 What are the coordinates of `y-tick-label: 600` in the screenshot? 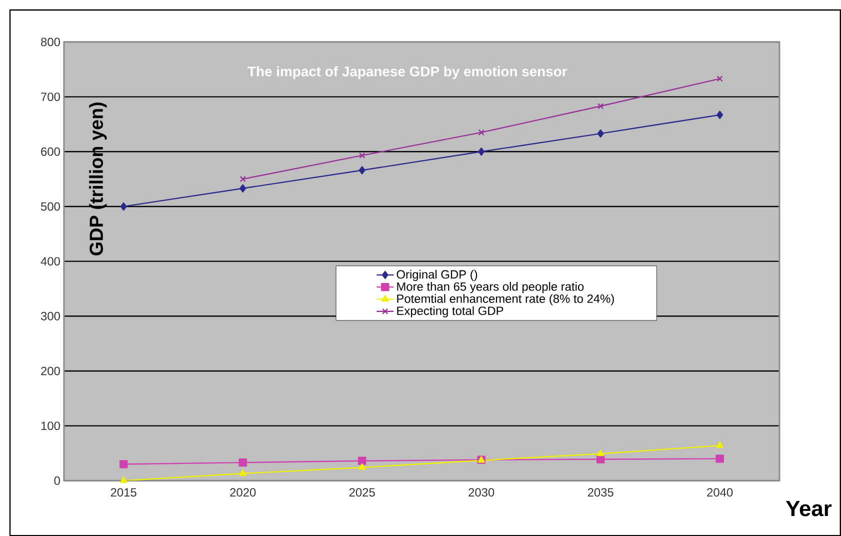 It's located at (50, 151).